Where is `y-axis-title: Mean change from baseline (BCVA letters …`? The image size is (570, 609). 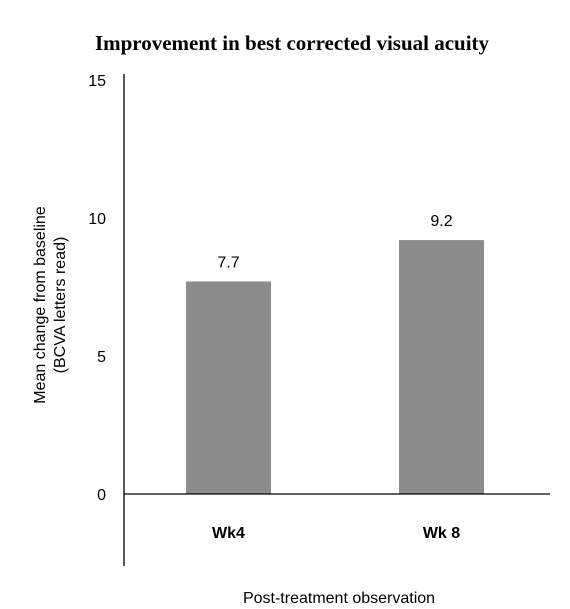 y-axis-title: Mean change from baseline (BCVA letters … is located at coordinates (50, 305).